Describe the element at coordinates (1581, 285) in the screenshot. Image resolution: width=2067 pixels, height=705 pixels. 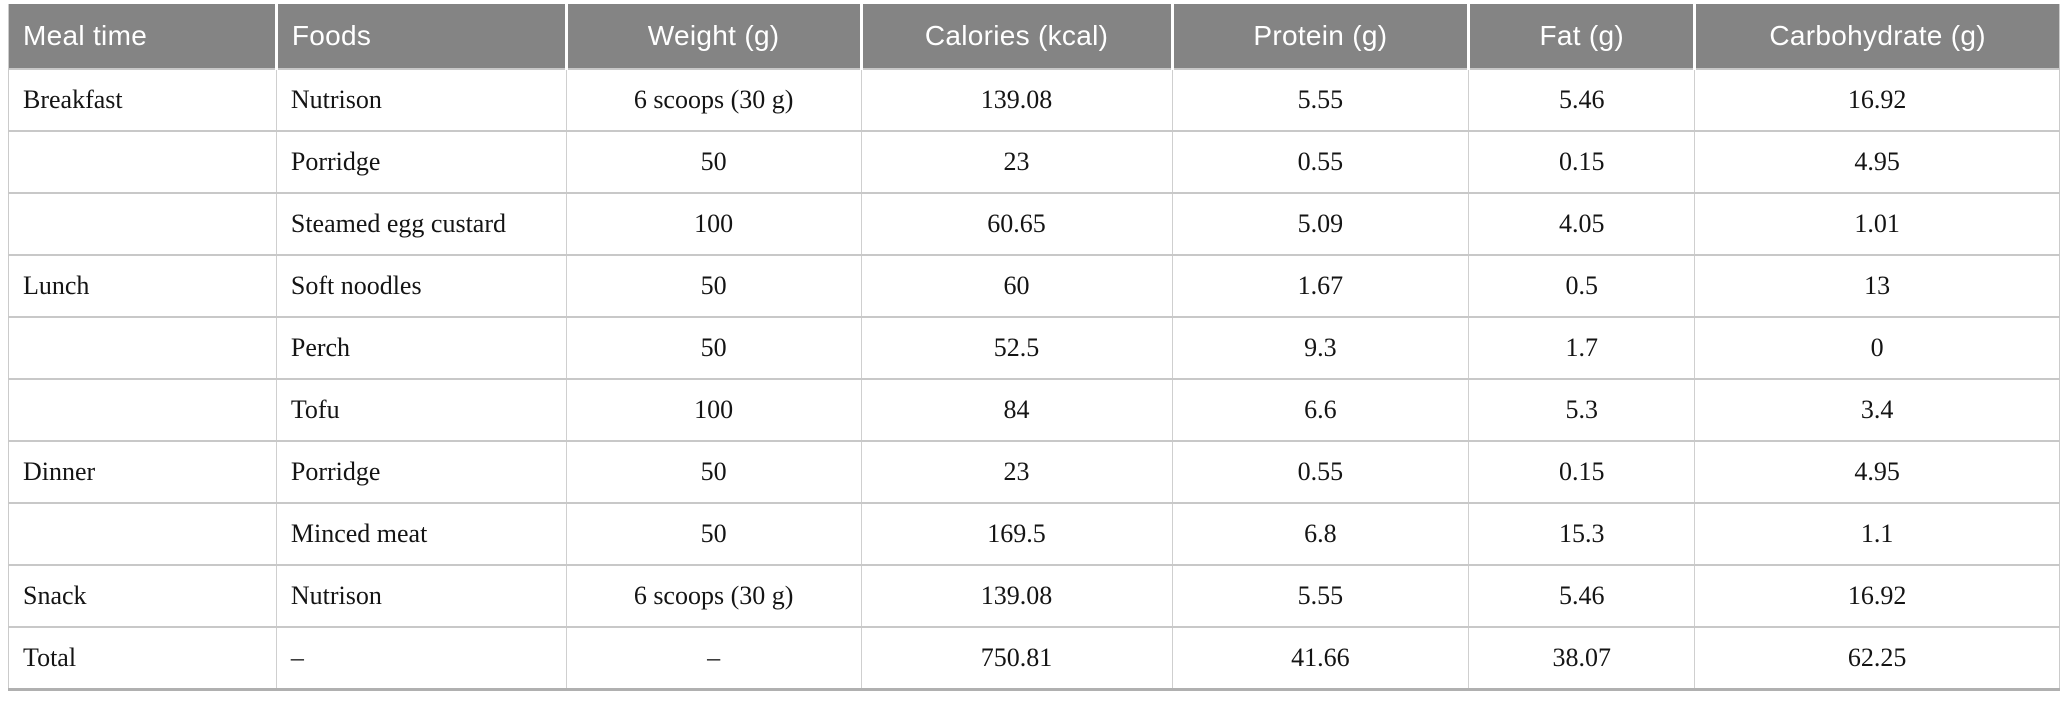
I see `fat-cell: 0.5` at that location.